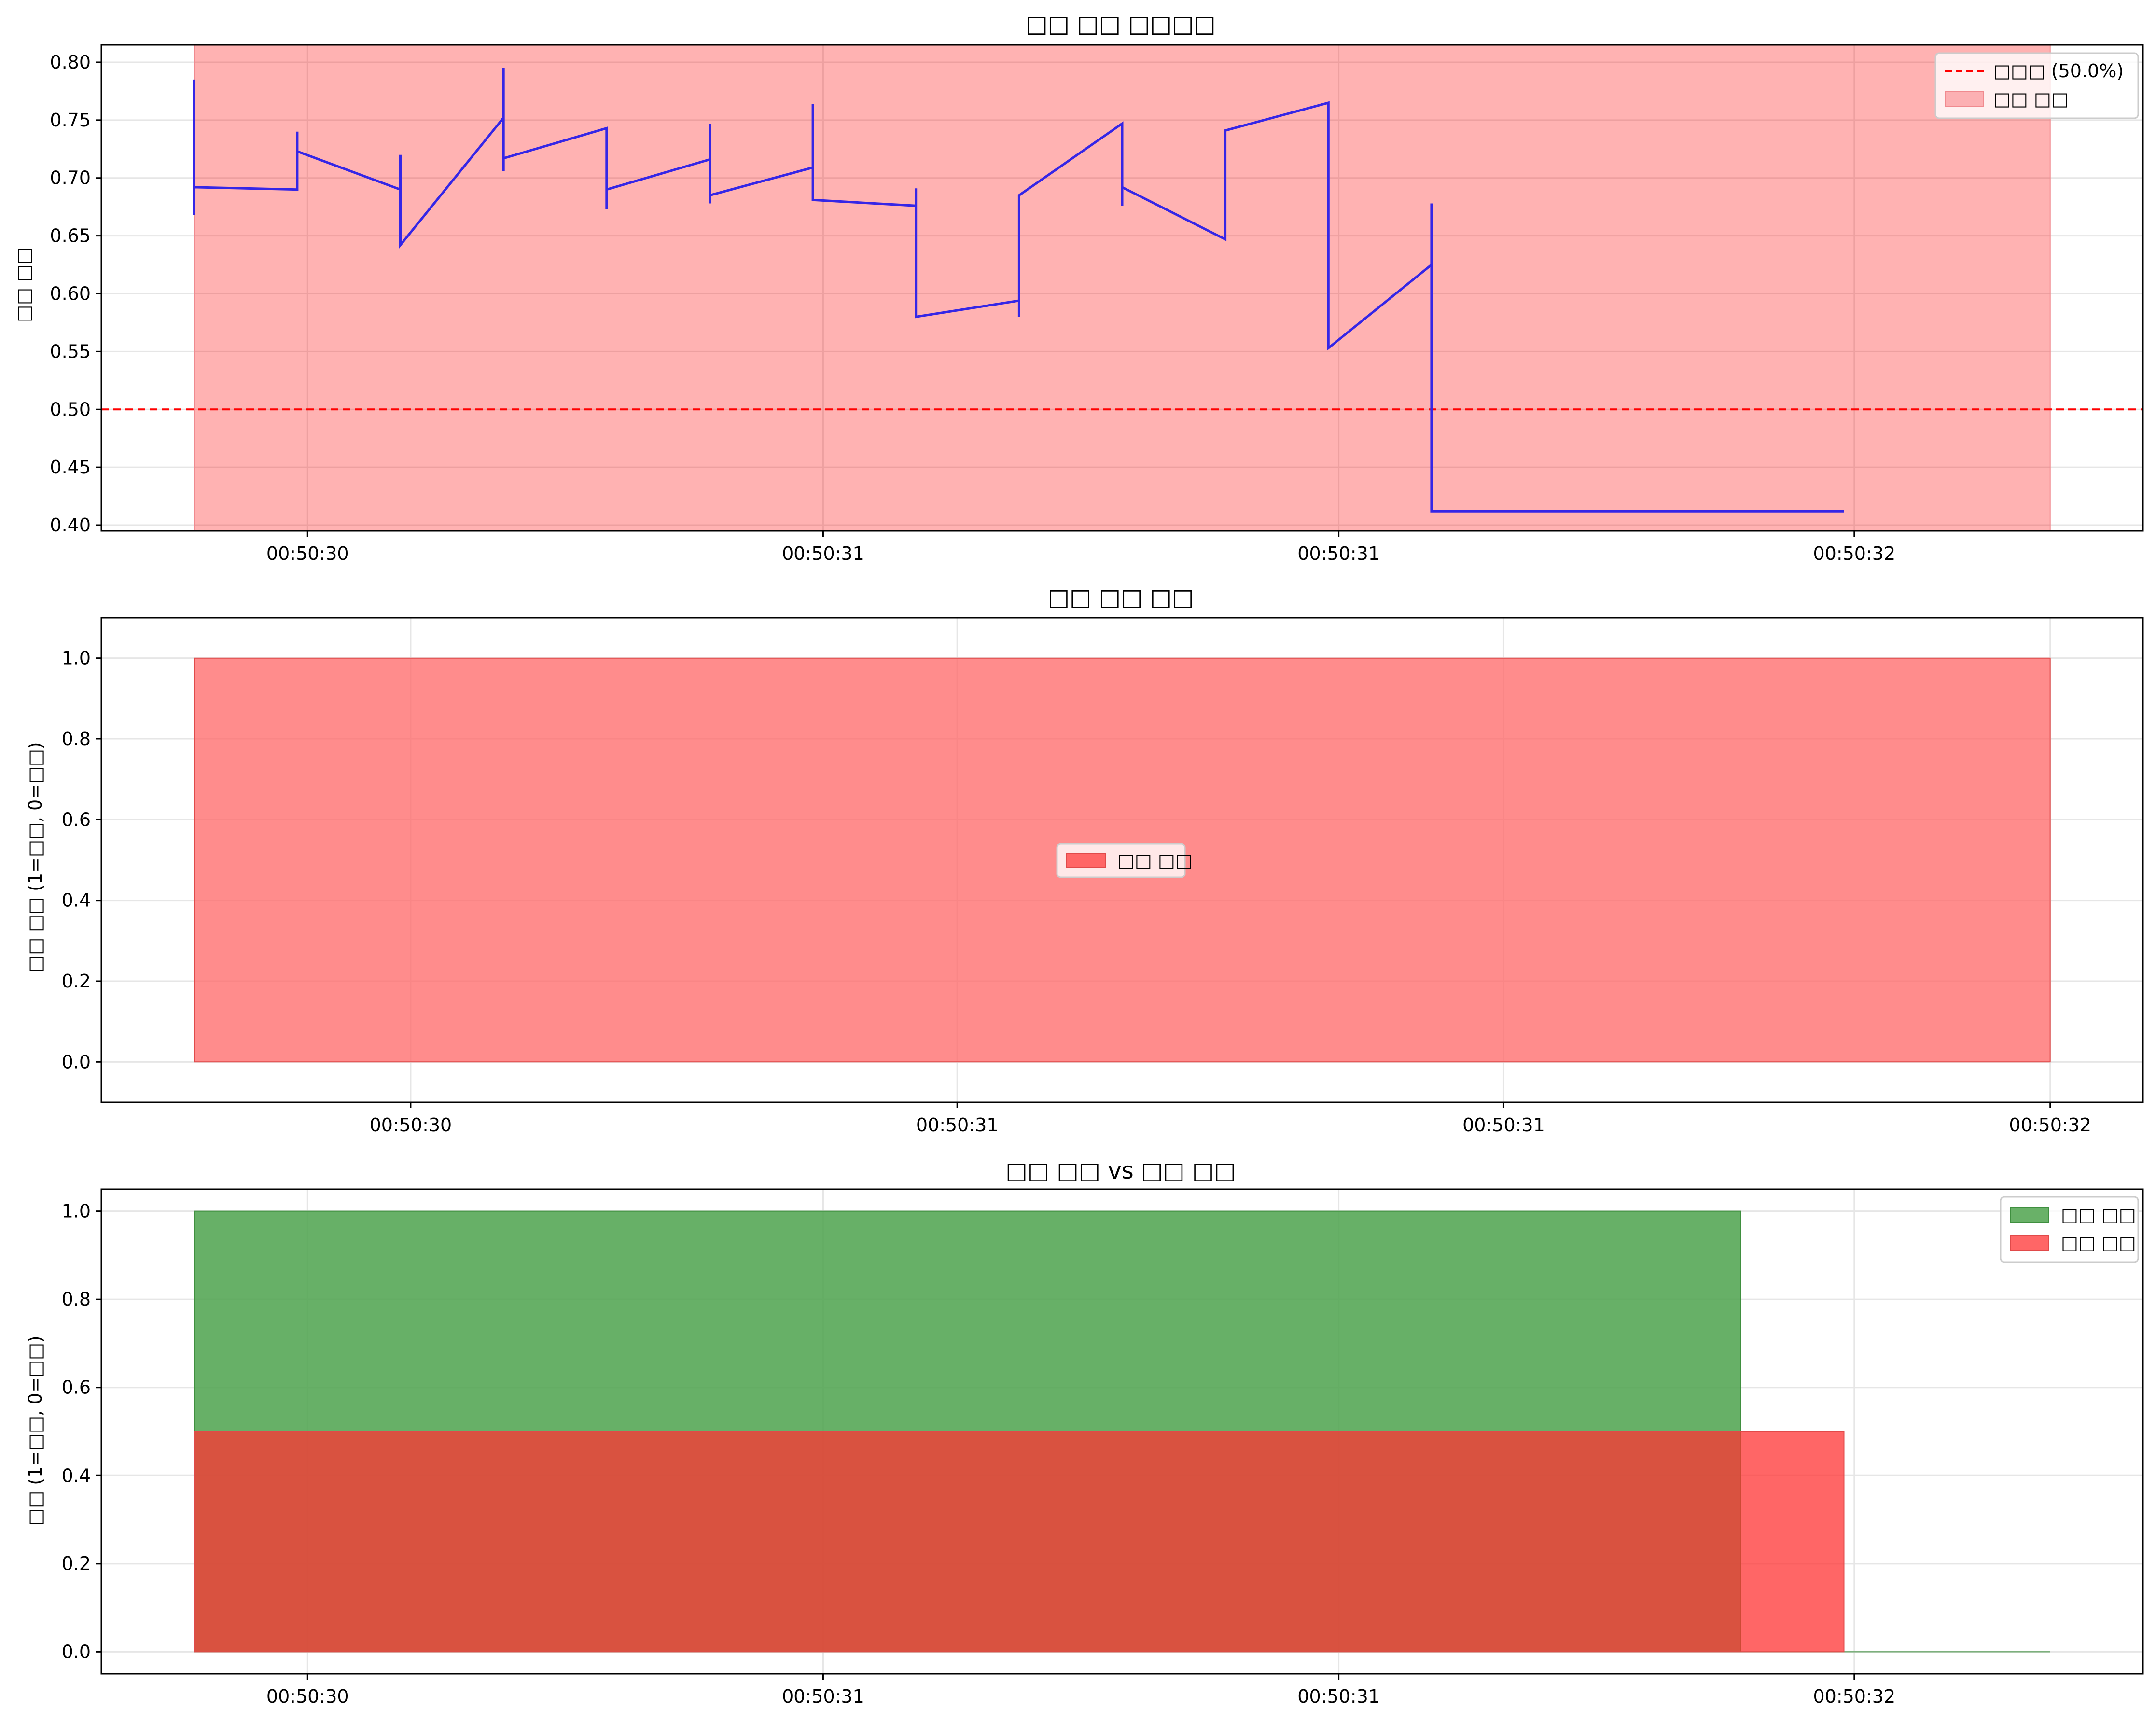 The width and height of the screenshot is (2156, 1723). Describe the element at coordinates (70, 236) in the screenshot. I see `y-tick-label: 0.65` at that location.